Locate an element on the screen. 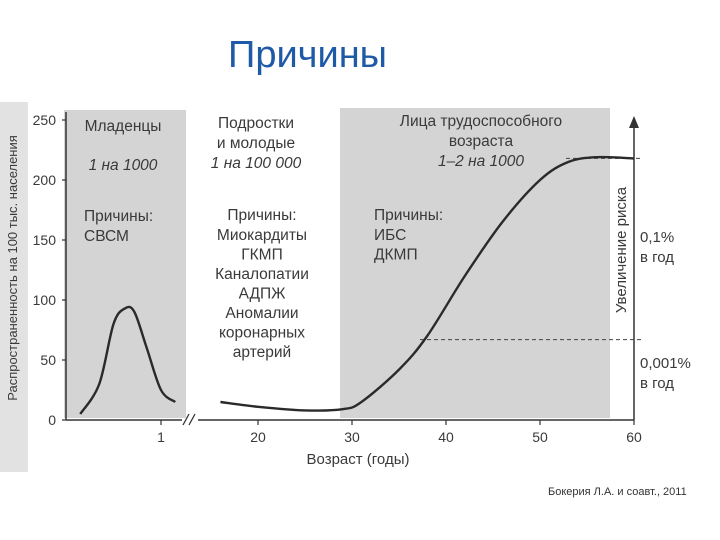 The width and height of the screenshot is (720, 540). region-cause-item: коронарных is located at coordinates (262, 333).